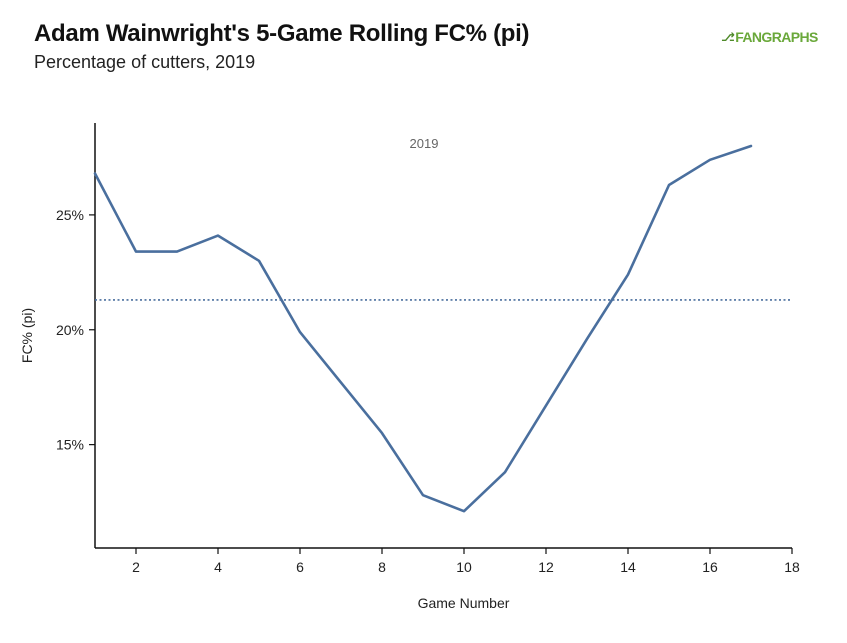  Describe the element at coordinates (70, 215) in the screenshot. I see `y-tick-label: 25%` at that location.